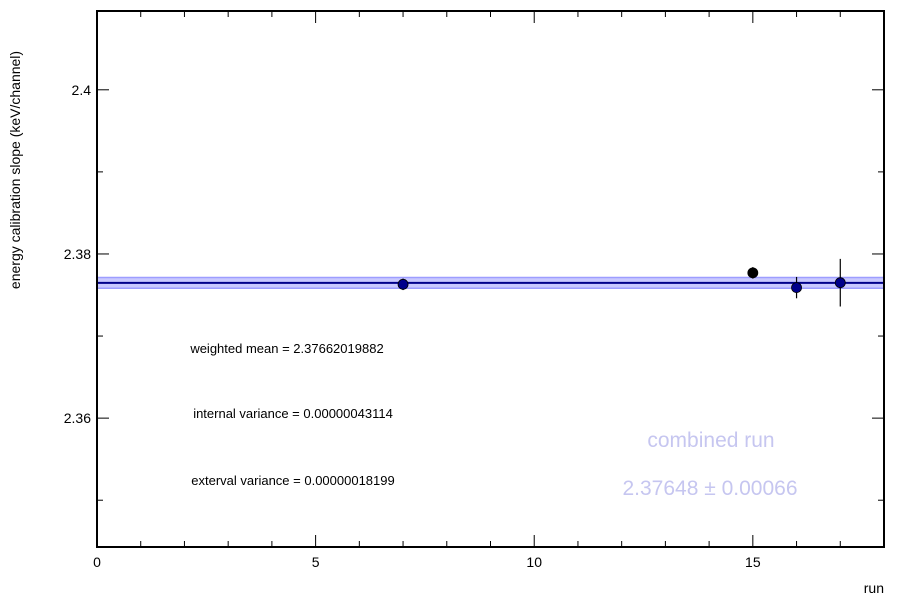 Image resolution: width=897 pixels, height=600 pixels. I want to click on y-tick-labels: 2.36 2.38 2.4, so click(77, 254).